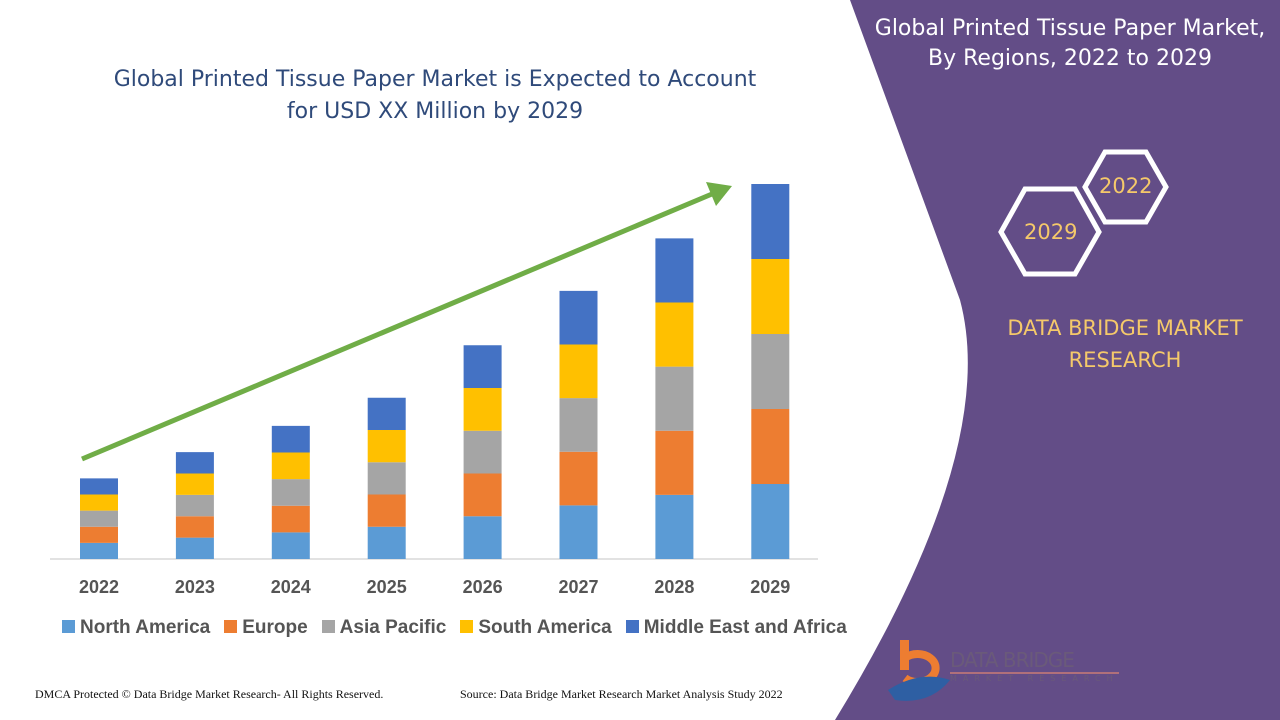 The height and width of the screenshot is (720, 1280). Describe the element at coordinates (435, 111) in the screenshot. I see `title-line-2: for USD XX Million by 2029` at that location.